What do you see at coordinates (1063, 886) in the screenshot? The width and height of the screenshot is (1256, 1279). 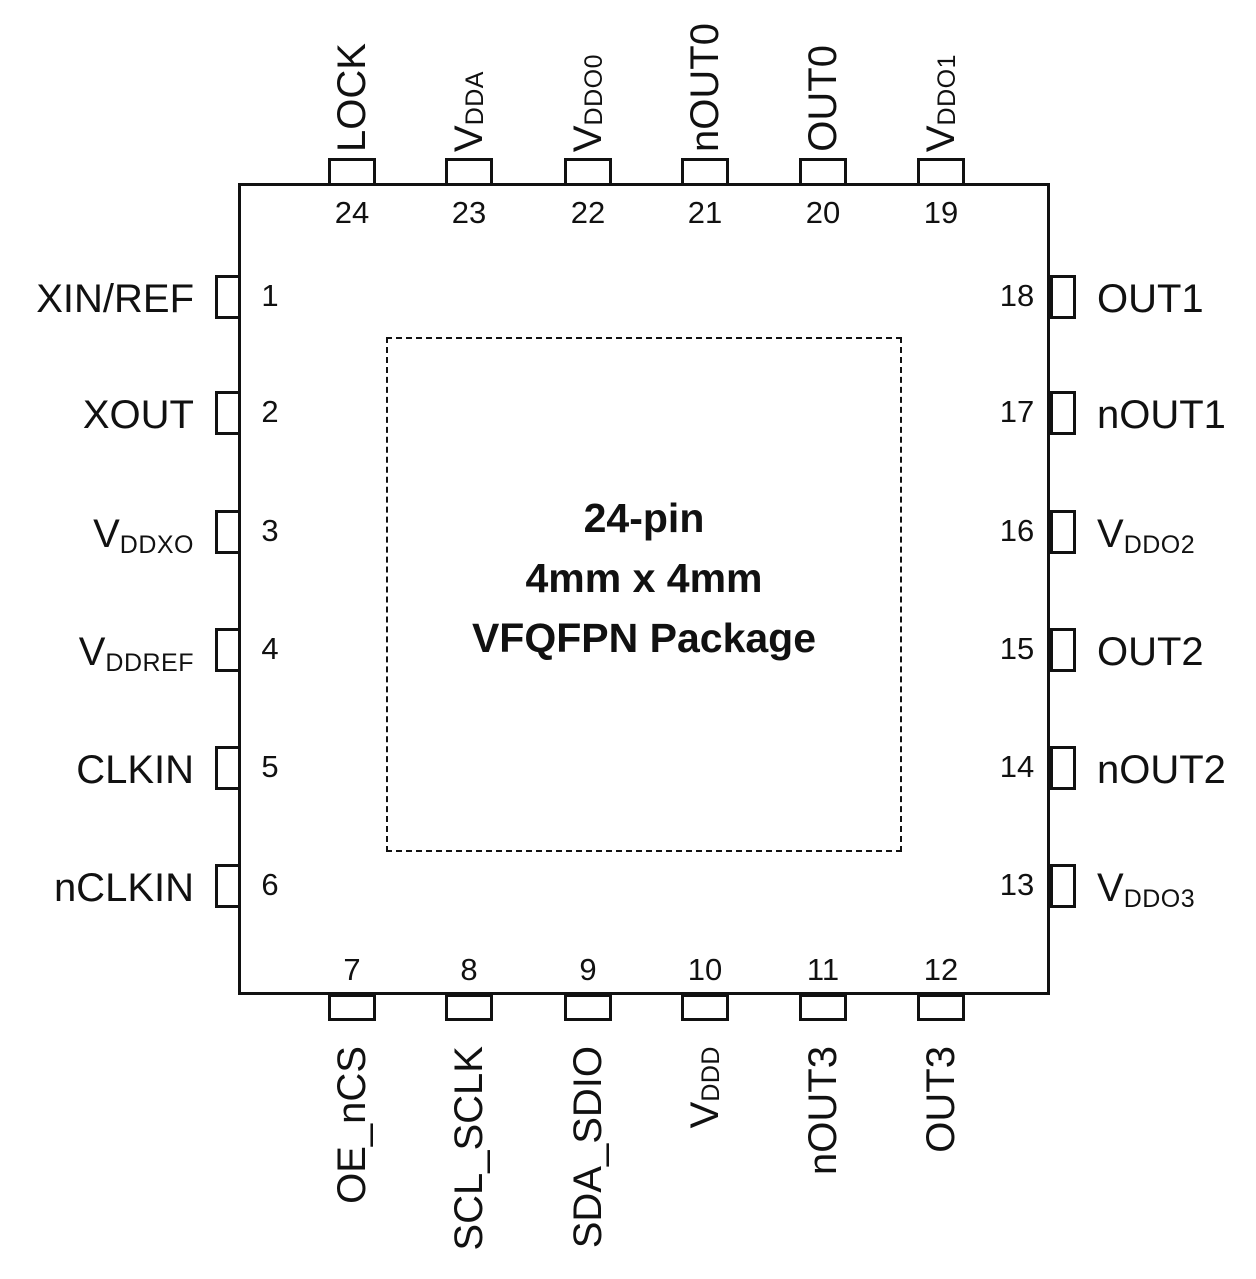 I see `pin-13-pad` at bounding box center [1063, 886].